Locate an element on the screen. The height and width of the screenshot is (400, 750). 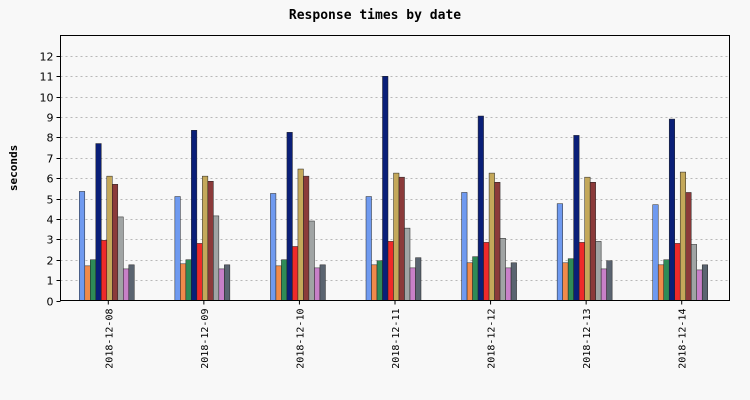
x-tick-label: 2018-12-12 is located at coordinates (492, 338).